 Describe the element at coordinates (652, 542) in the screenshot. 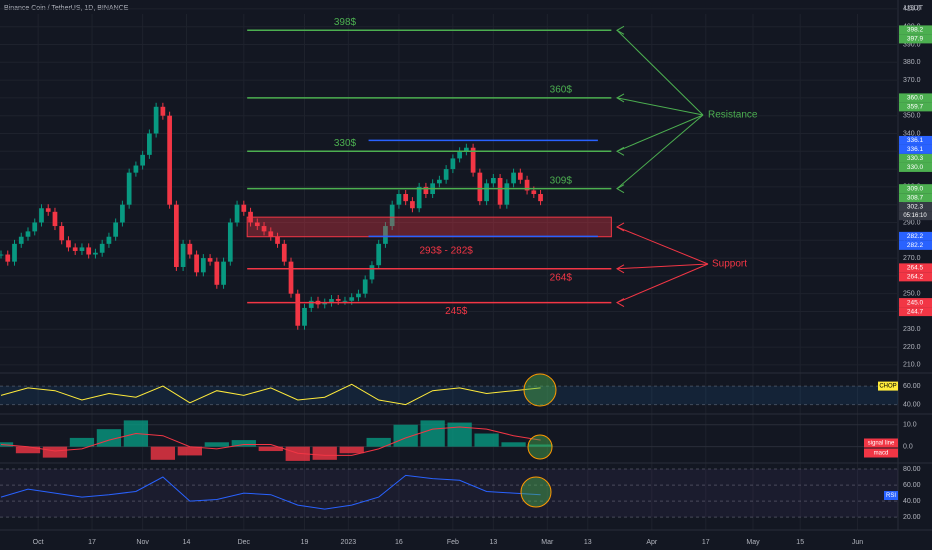

I see `x-tick-label: Apr` at that location.